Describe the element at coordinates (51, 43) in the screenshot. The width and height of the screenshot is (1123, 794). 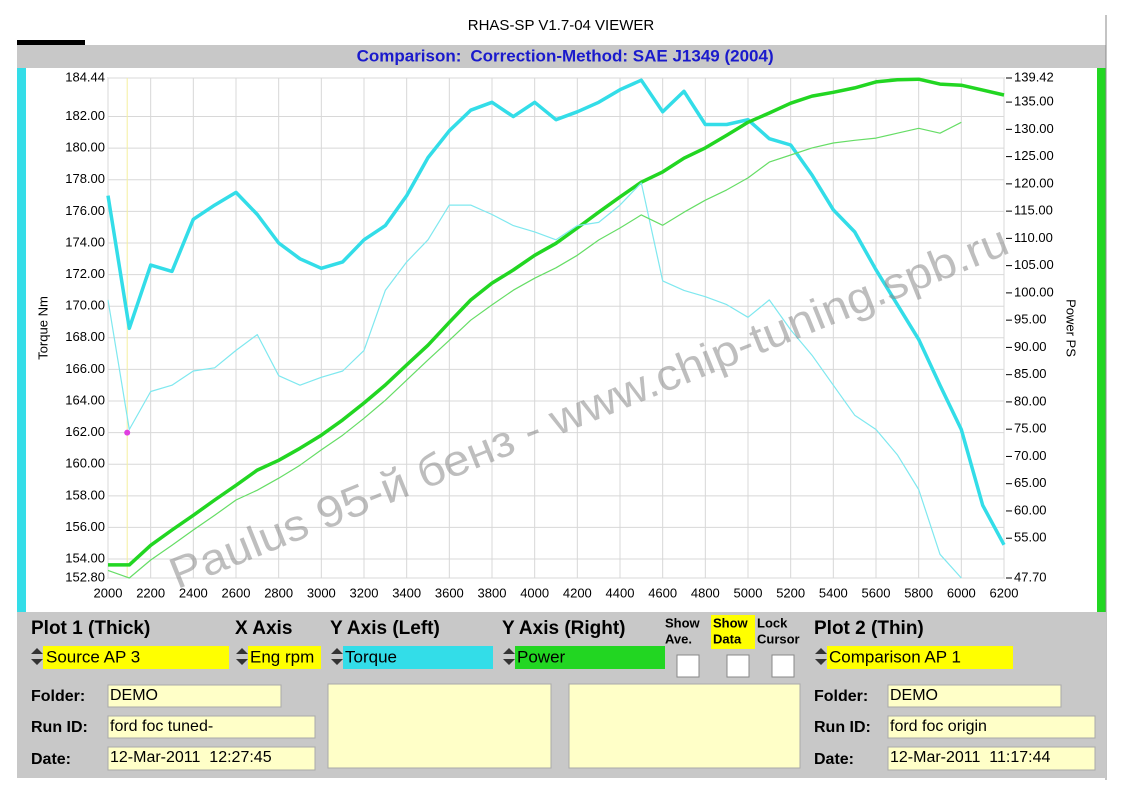
I see `status-box` at that location.